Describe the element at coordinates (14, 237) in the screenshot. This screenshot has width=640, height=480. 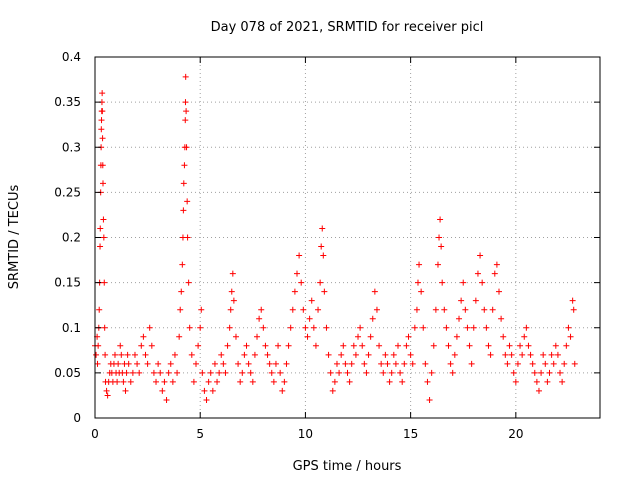
I see `y-axis-label: SRMTID / TECUs` at that location.